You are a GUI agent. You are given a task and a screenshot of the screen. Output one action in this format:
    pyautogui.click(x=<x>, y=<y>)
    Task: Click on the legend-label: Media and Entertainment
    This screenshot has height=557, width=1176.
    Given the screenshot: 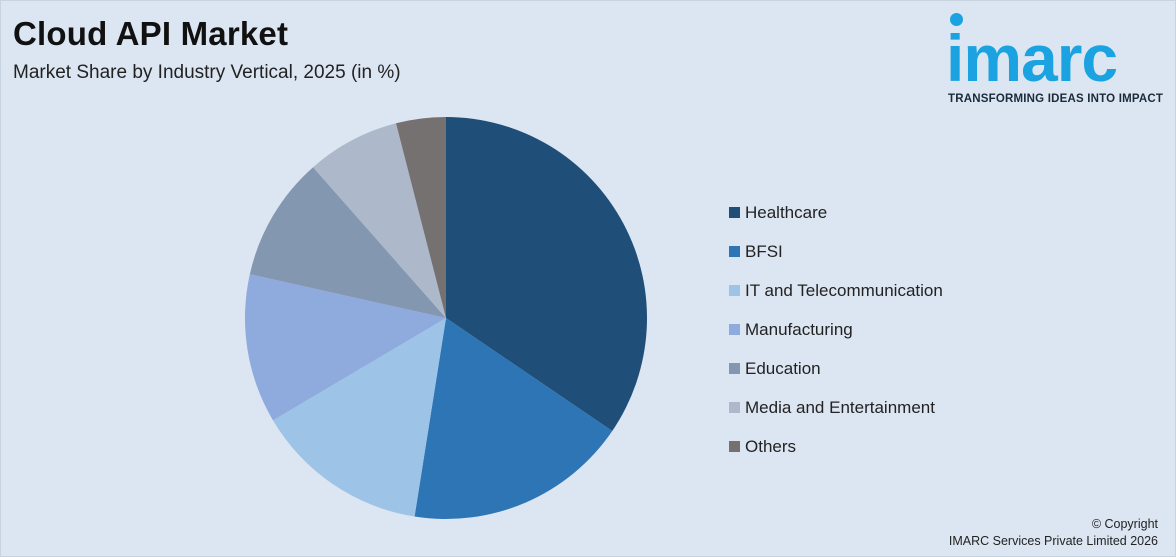 What is the action you would take?
    pyautogui.click(x=840, y=407)
    